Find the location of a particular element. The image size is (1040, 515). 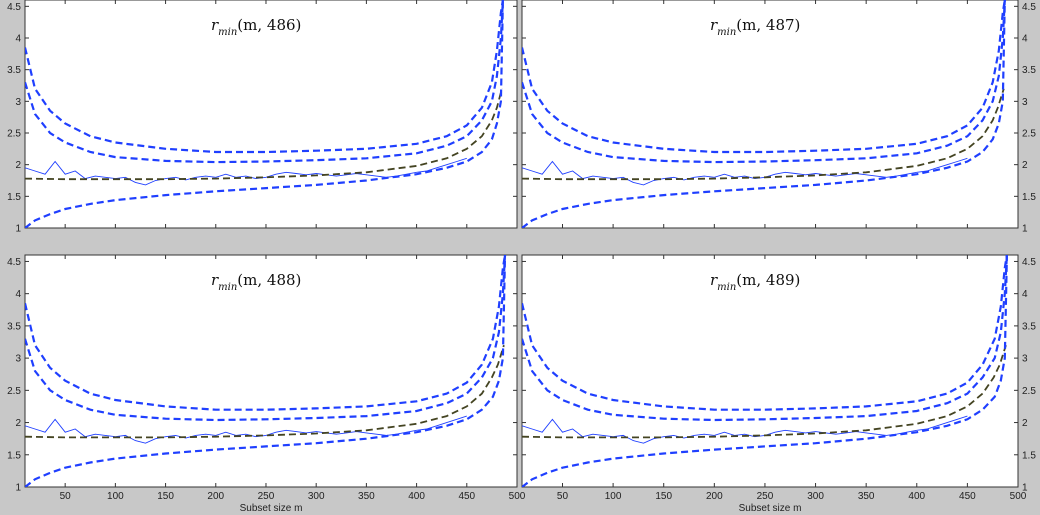

panel-title: rmin(m, 488) is located at coordinates (256, 282).